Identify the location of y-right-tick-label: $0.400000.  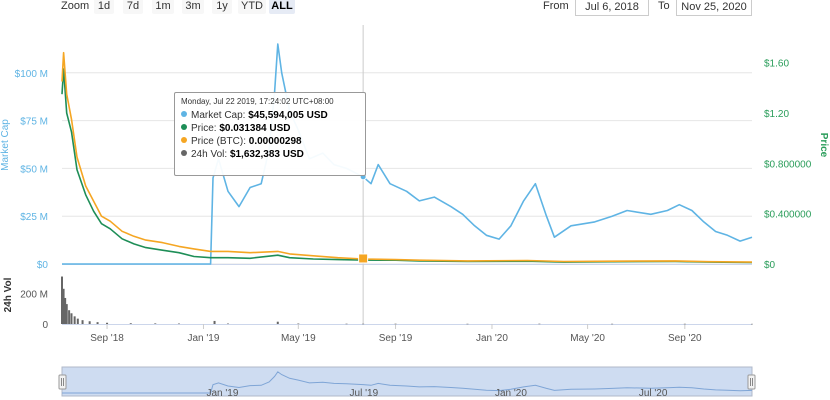
(788, 215).